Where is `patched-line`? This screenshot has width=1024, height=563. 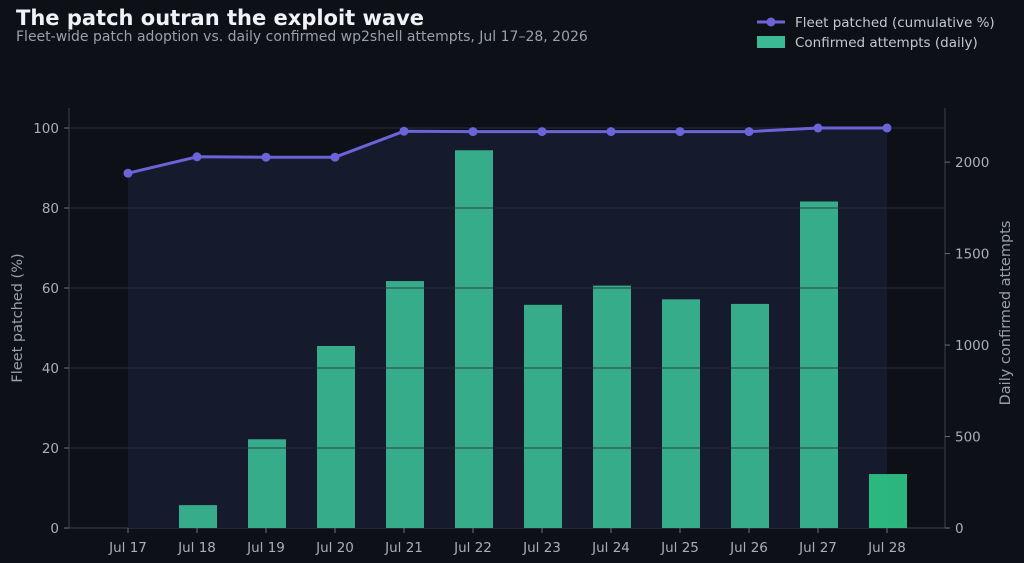
patched-line is located at coordinates (507, 150).